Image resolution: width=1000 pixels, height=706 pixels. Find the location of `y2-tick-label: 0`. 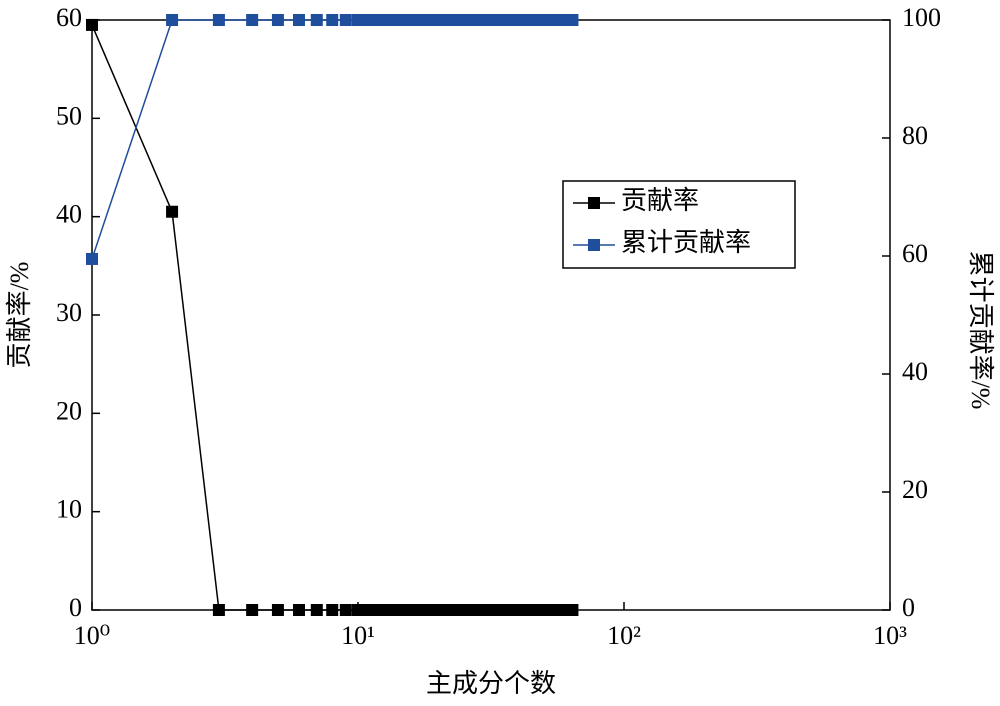

y2-tick-label: 0 is located at coordinates (908, 607).